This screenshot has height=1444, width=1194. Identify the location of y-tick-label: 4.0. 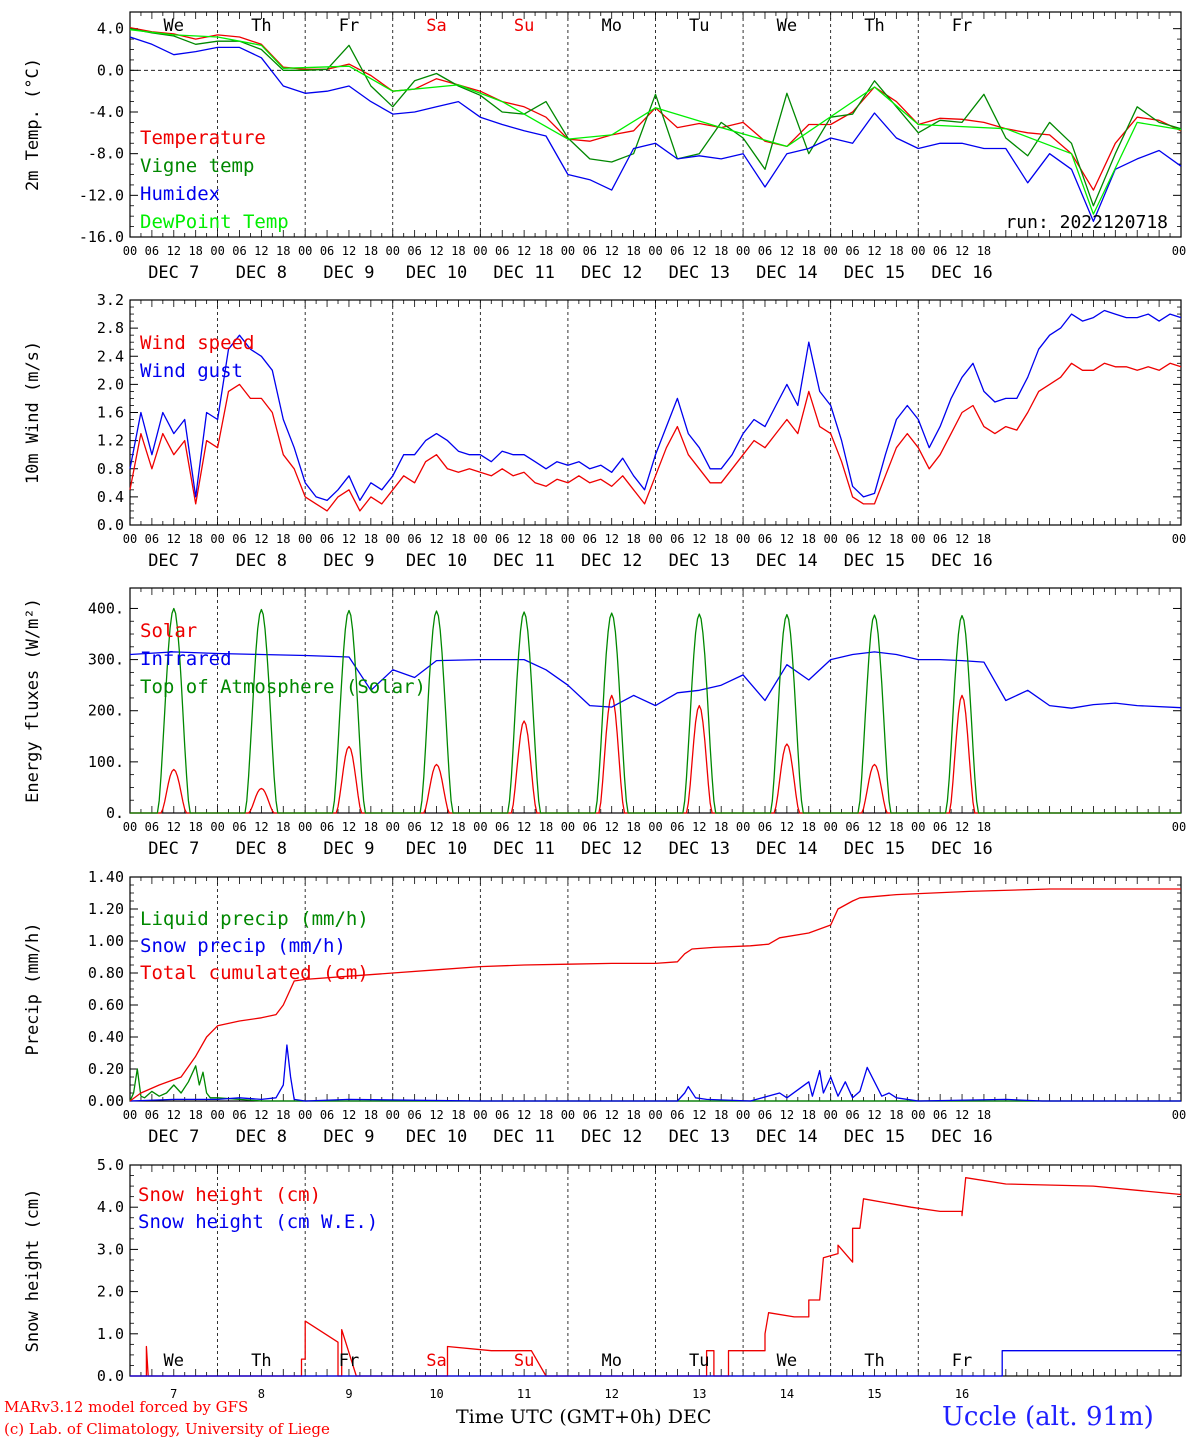
(110, 1207).